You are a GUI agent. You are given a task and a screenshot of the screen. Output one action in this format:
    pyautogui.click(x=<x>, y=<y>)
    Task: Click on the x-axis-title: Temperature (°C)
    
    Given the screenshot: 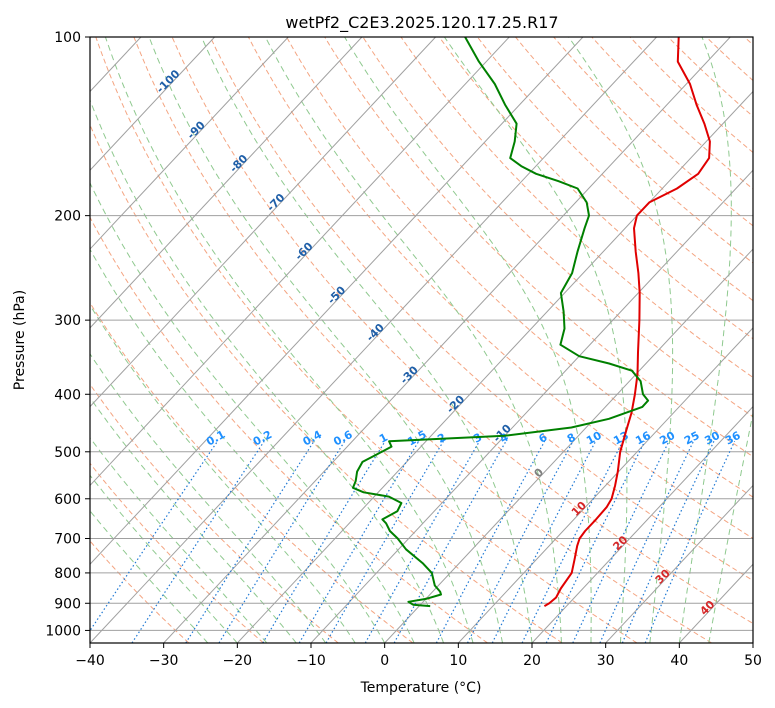 What is the action you would take?
    pyautogui.click(x=421, y=688)
    